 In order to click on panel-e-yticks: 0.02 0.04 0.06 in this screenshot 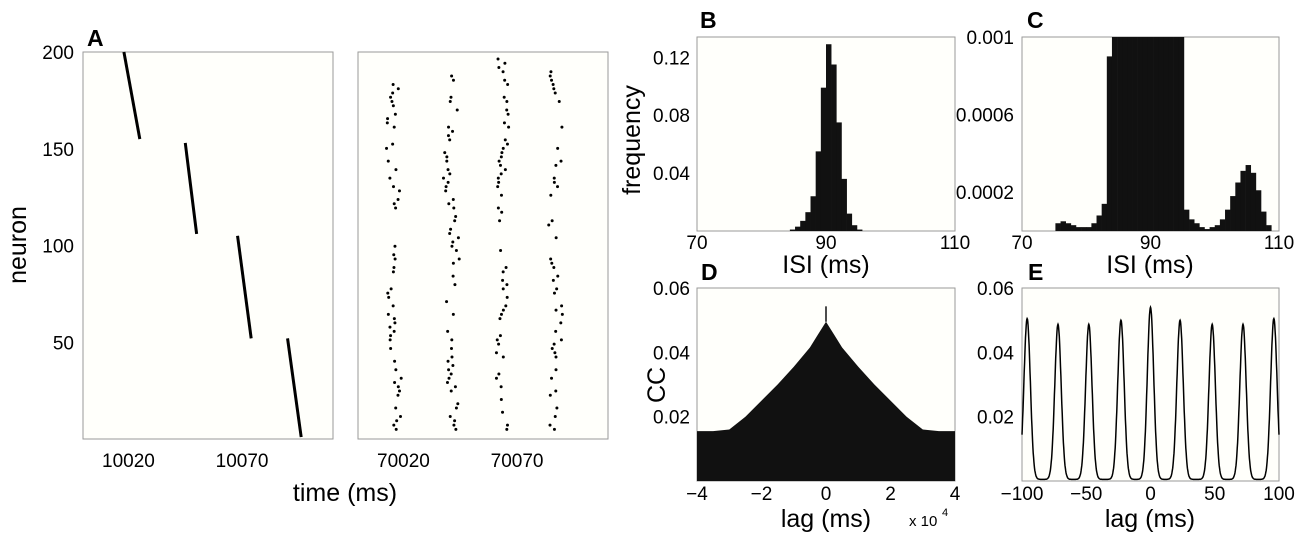, I will do `click(995, 354)`.